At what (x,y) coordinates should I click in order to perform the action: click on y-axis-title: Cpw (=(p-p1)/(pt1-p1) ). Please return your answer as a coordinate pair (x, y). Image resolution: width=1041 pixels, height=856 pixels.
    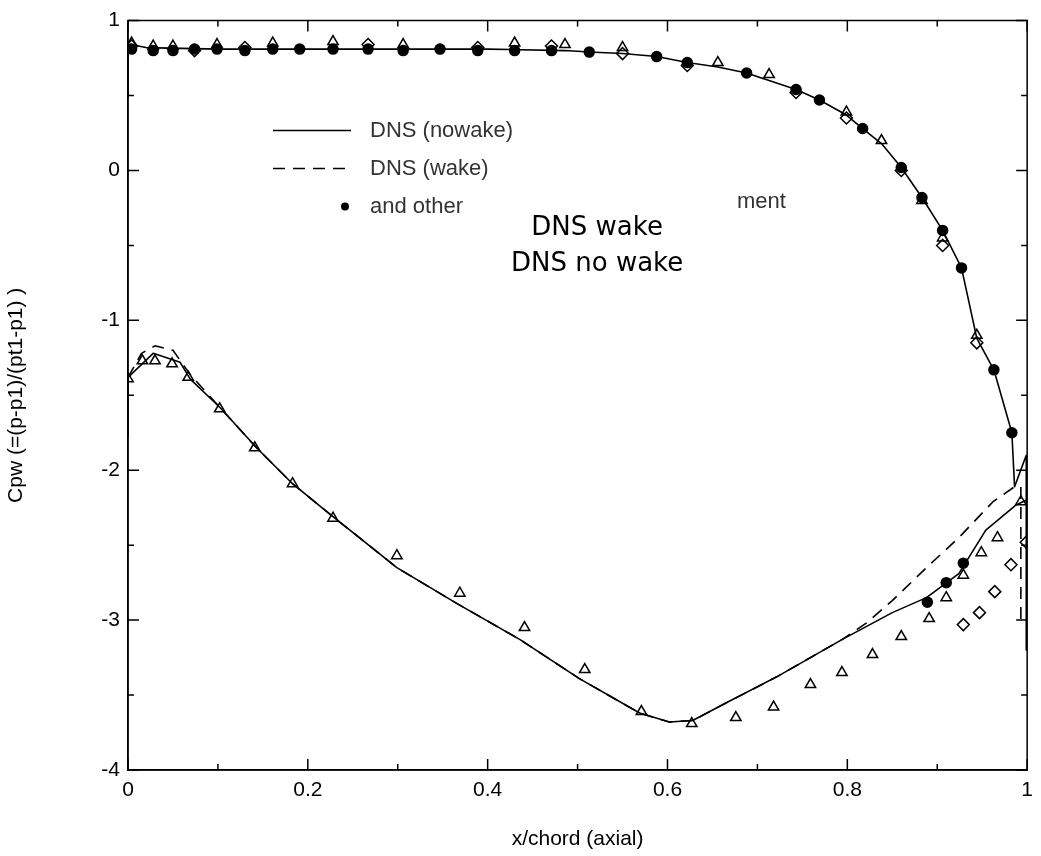
    Looking at the image, I should click on (15, 395).